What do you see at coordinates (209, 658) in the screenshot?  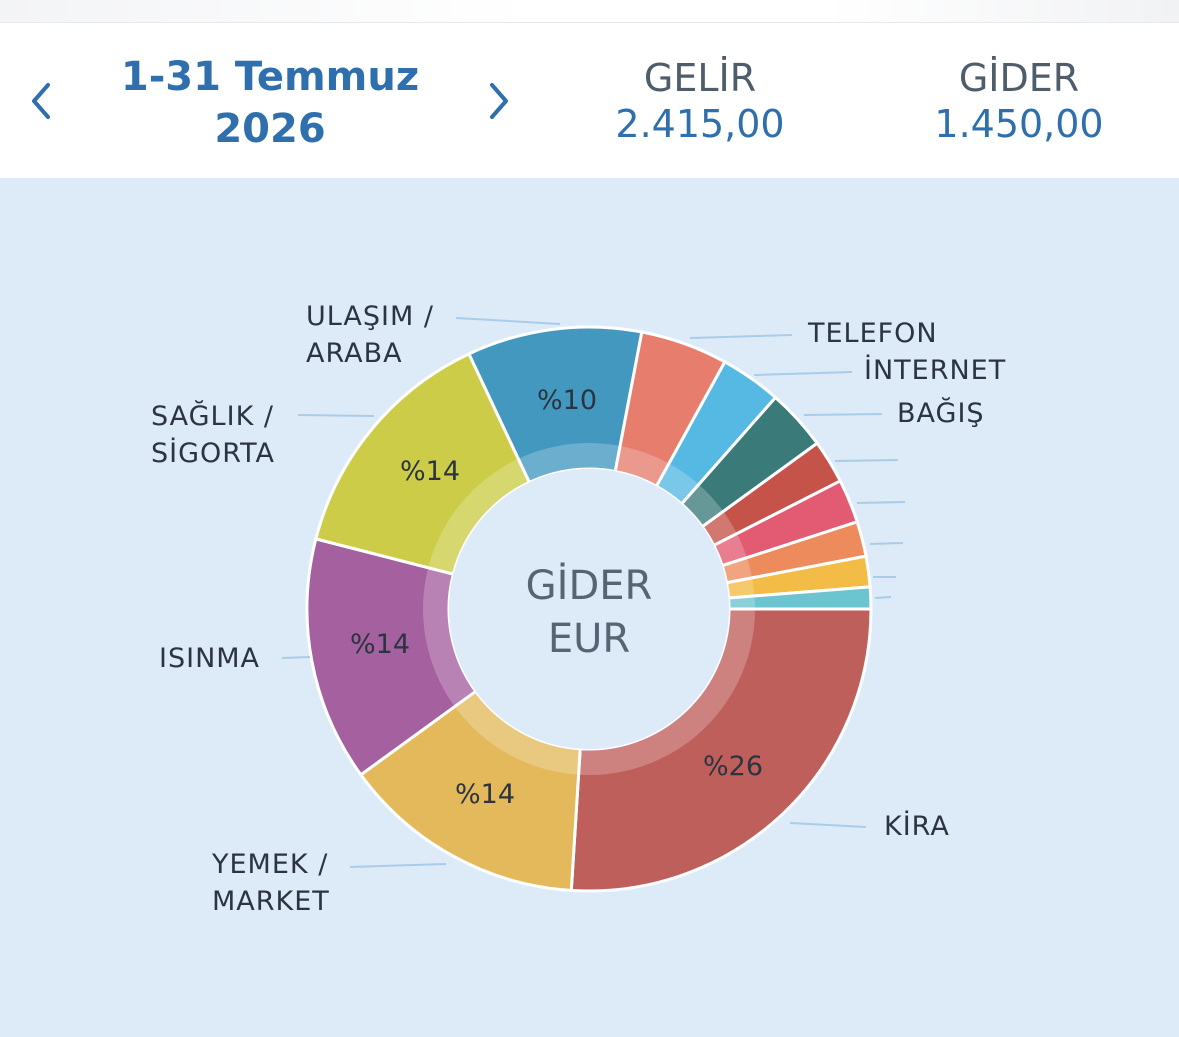 I see `slice-label-isinma: ISINMA` at bounding box center [209, 658].